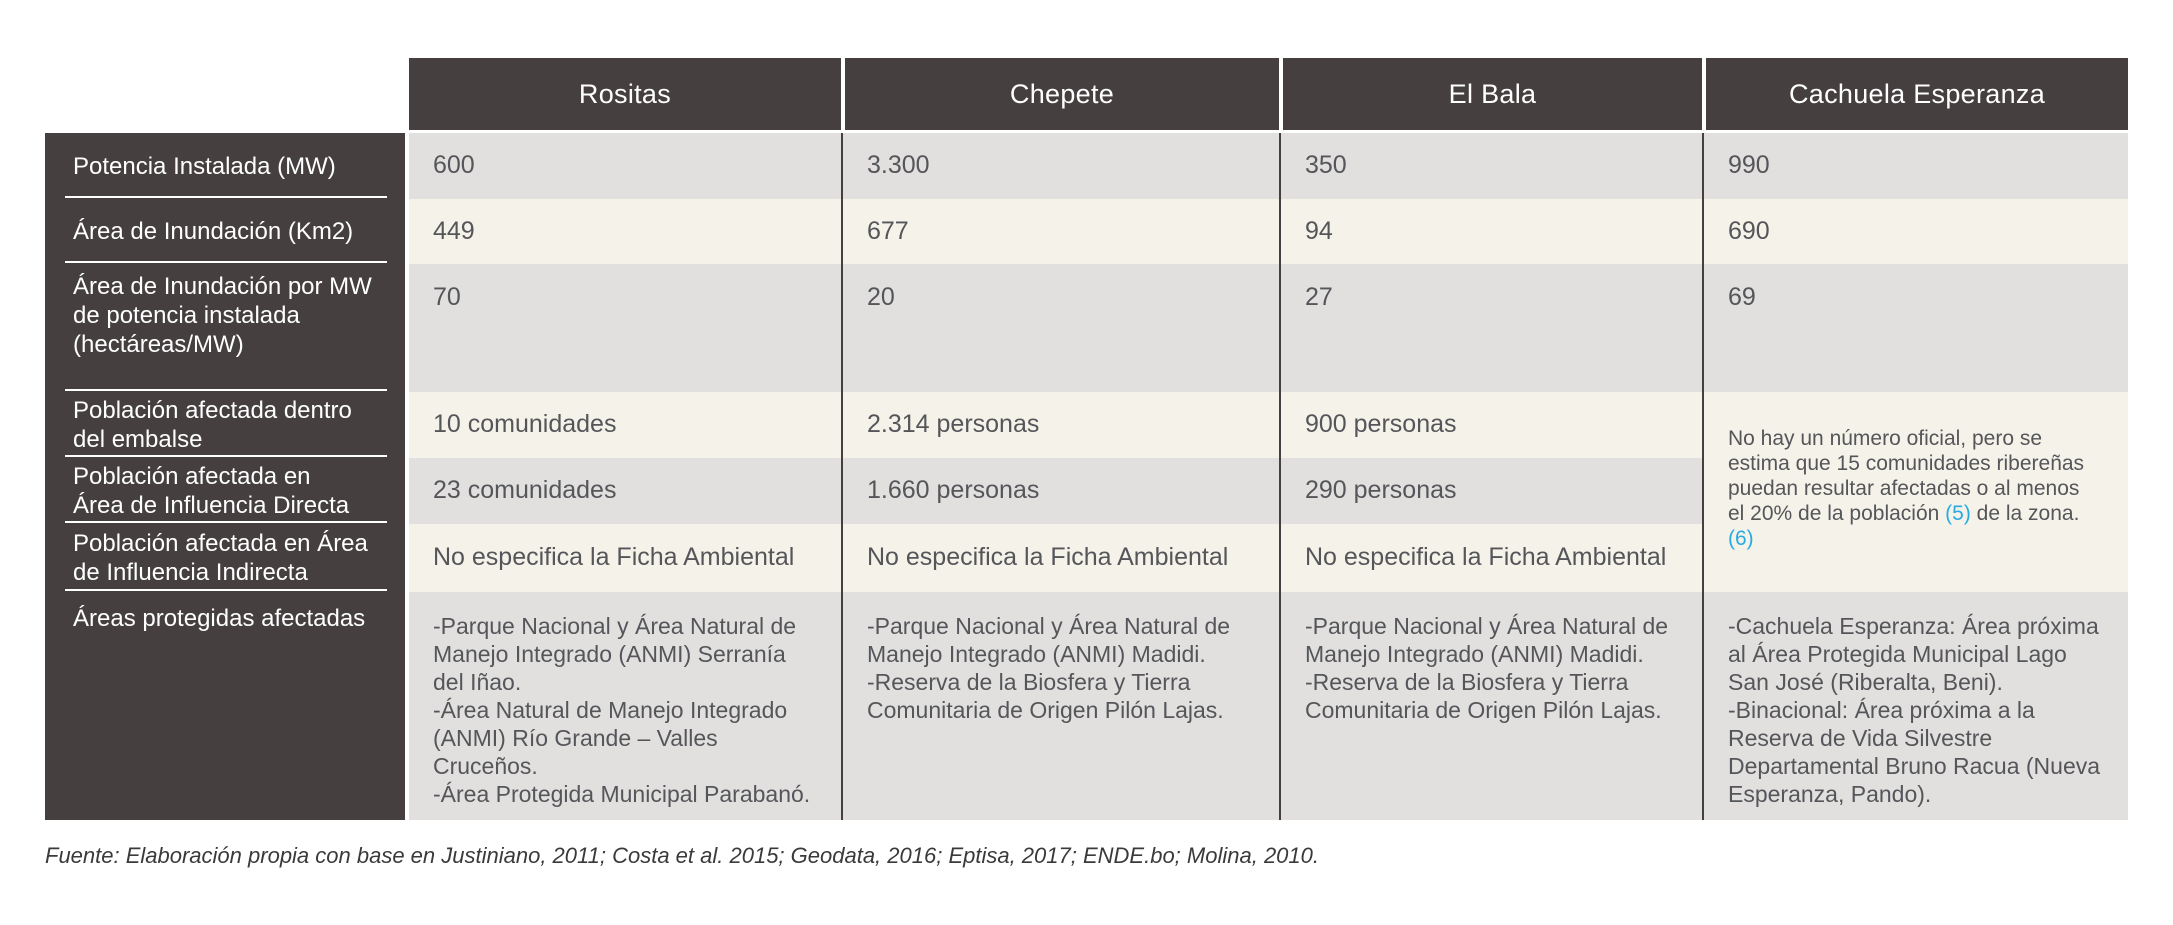  I want to click on row-label-areas-protegidas: Áreas protegidas afectadas, so click(219, 618).